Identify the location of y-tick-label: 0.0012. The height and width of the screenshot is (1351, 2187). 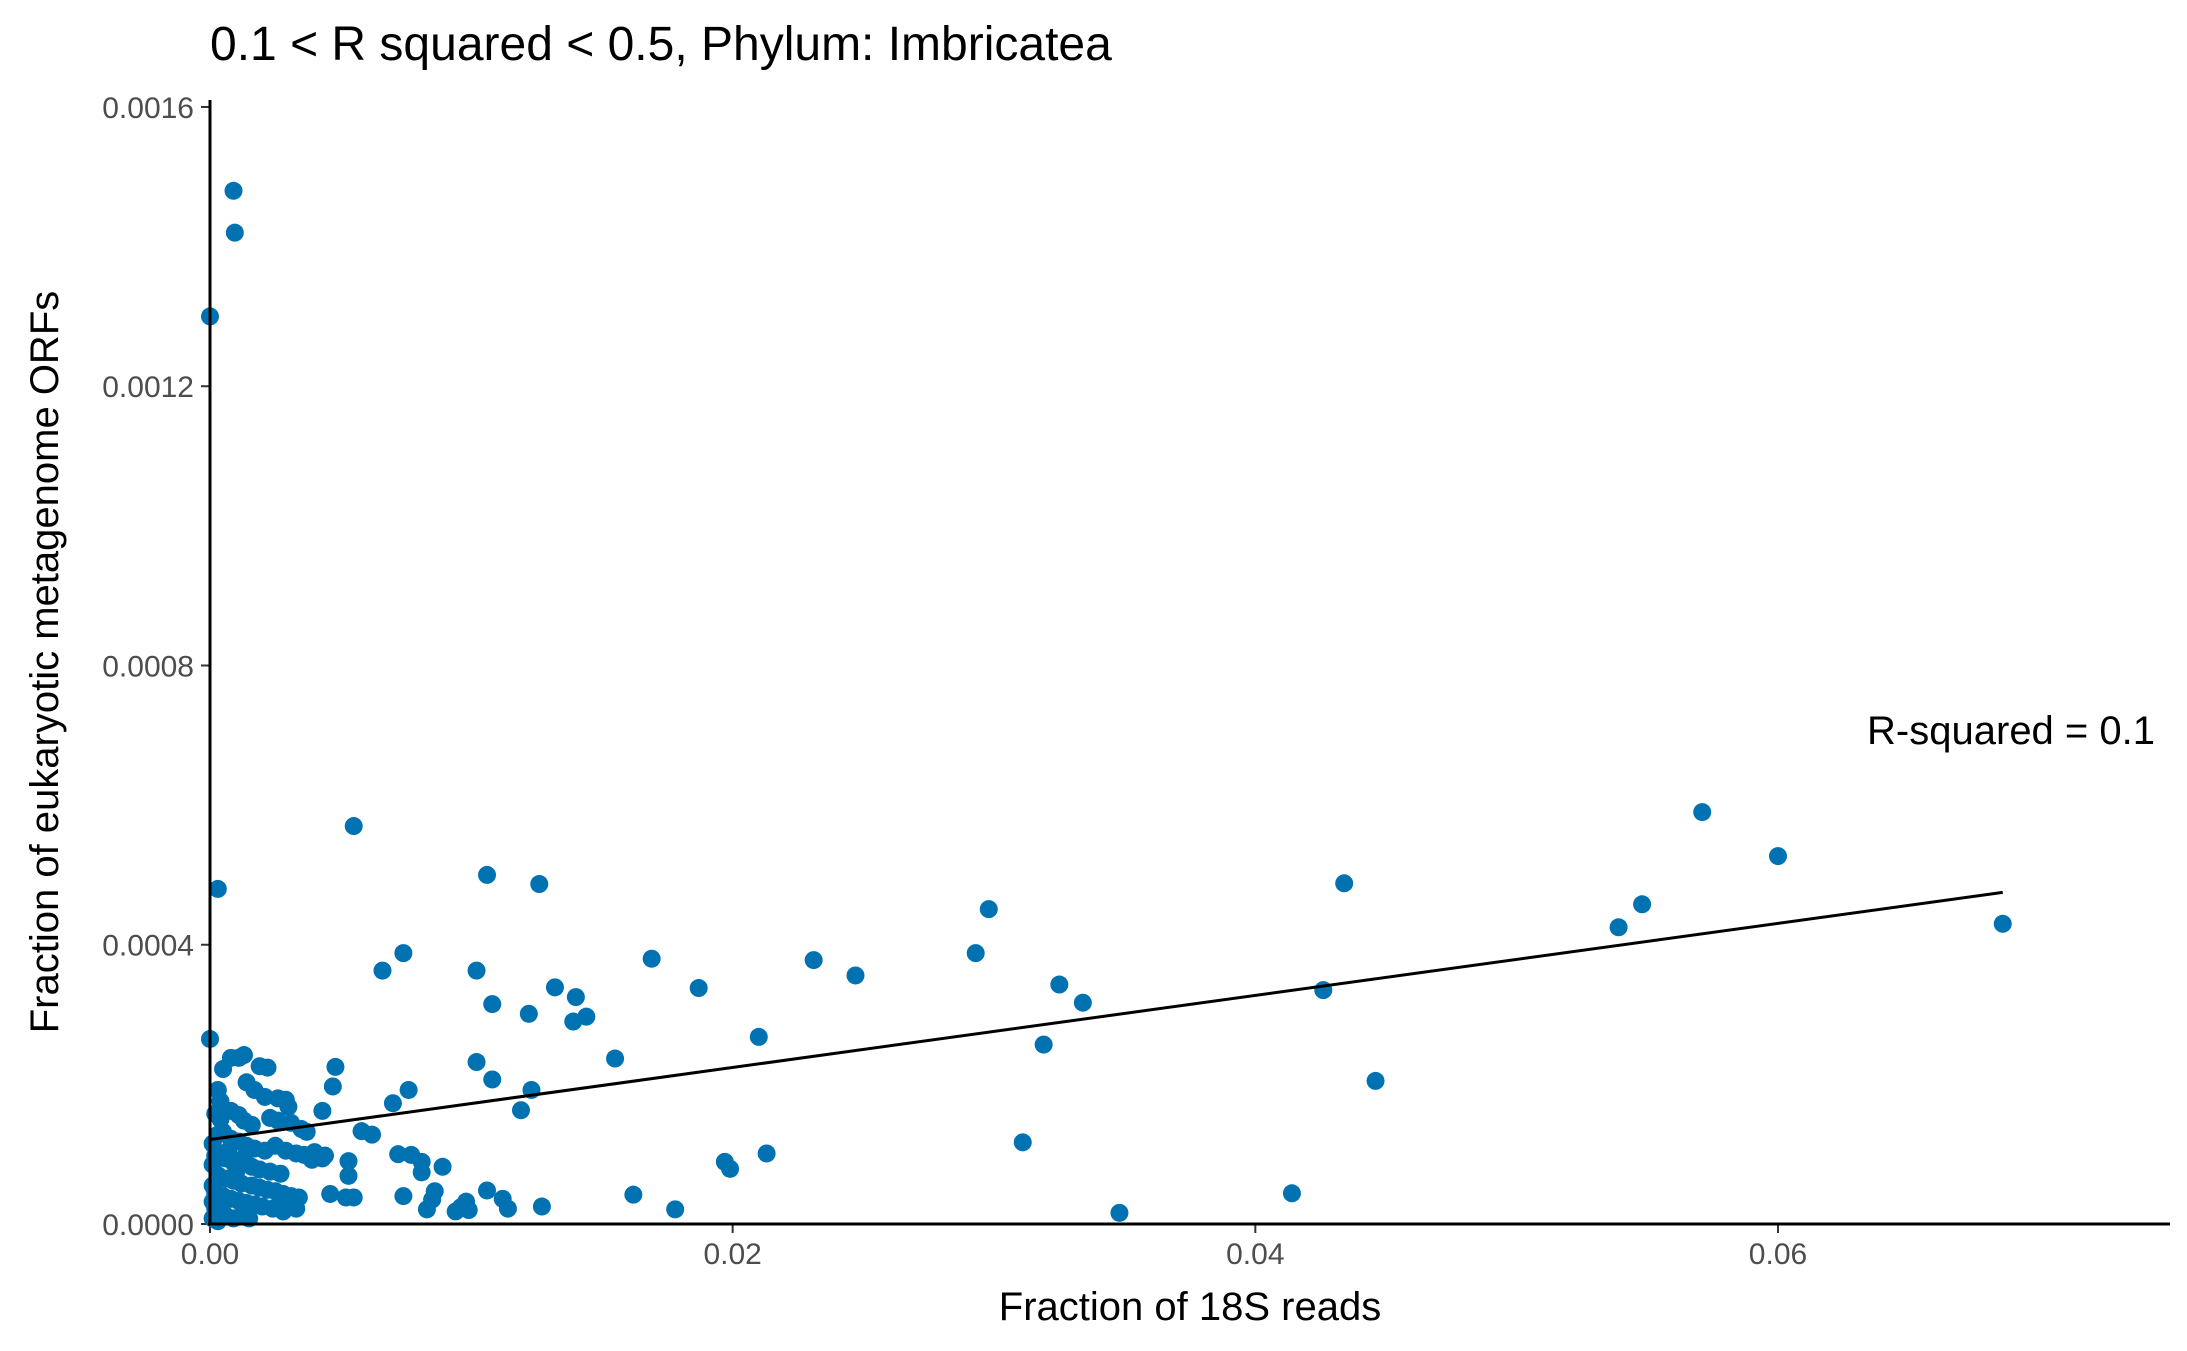
(148, 387).